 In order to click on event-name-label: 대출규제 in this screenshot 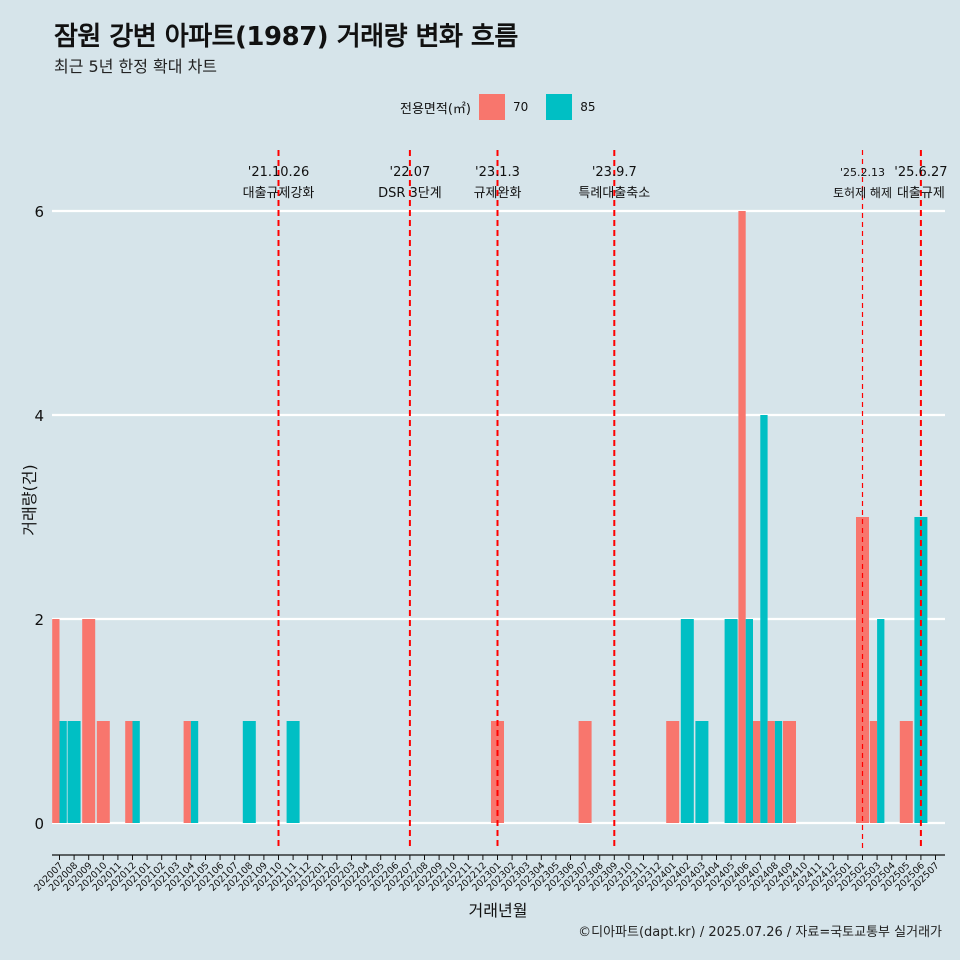, I will do `click(921, 193)`.